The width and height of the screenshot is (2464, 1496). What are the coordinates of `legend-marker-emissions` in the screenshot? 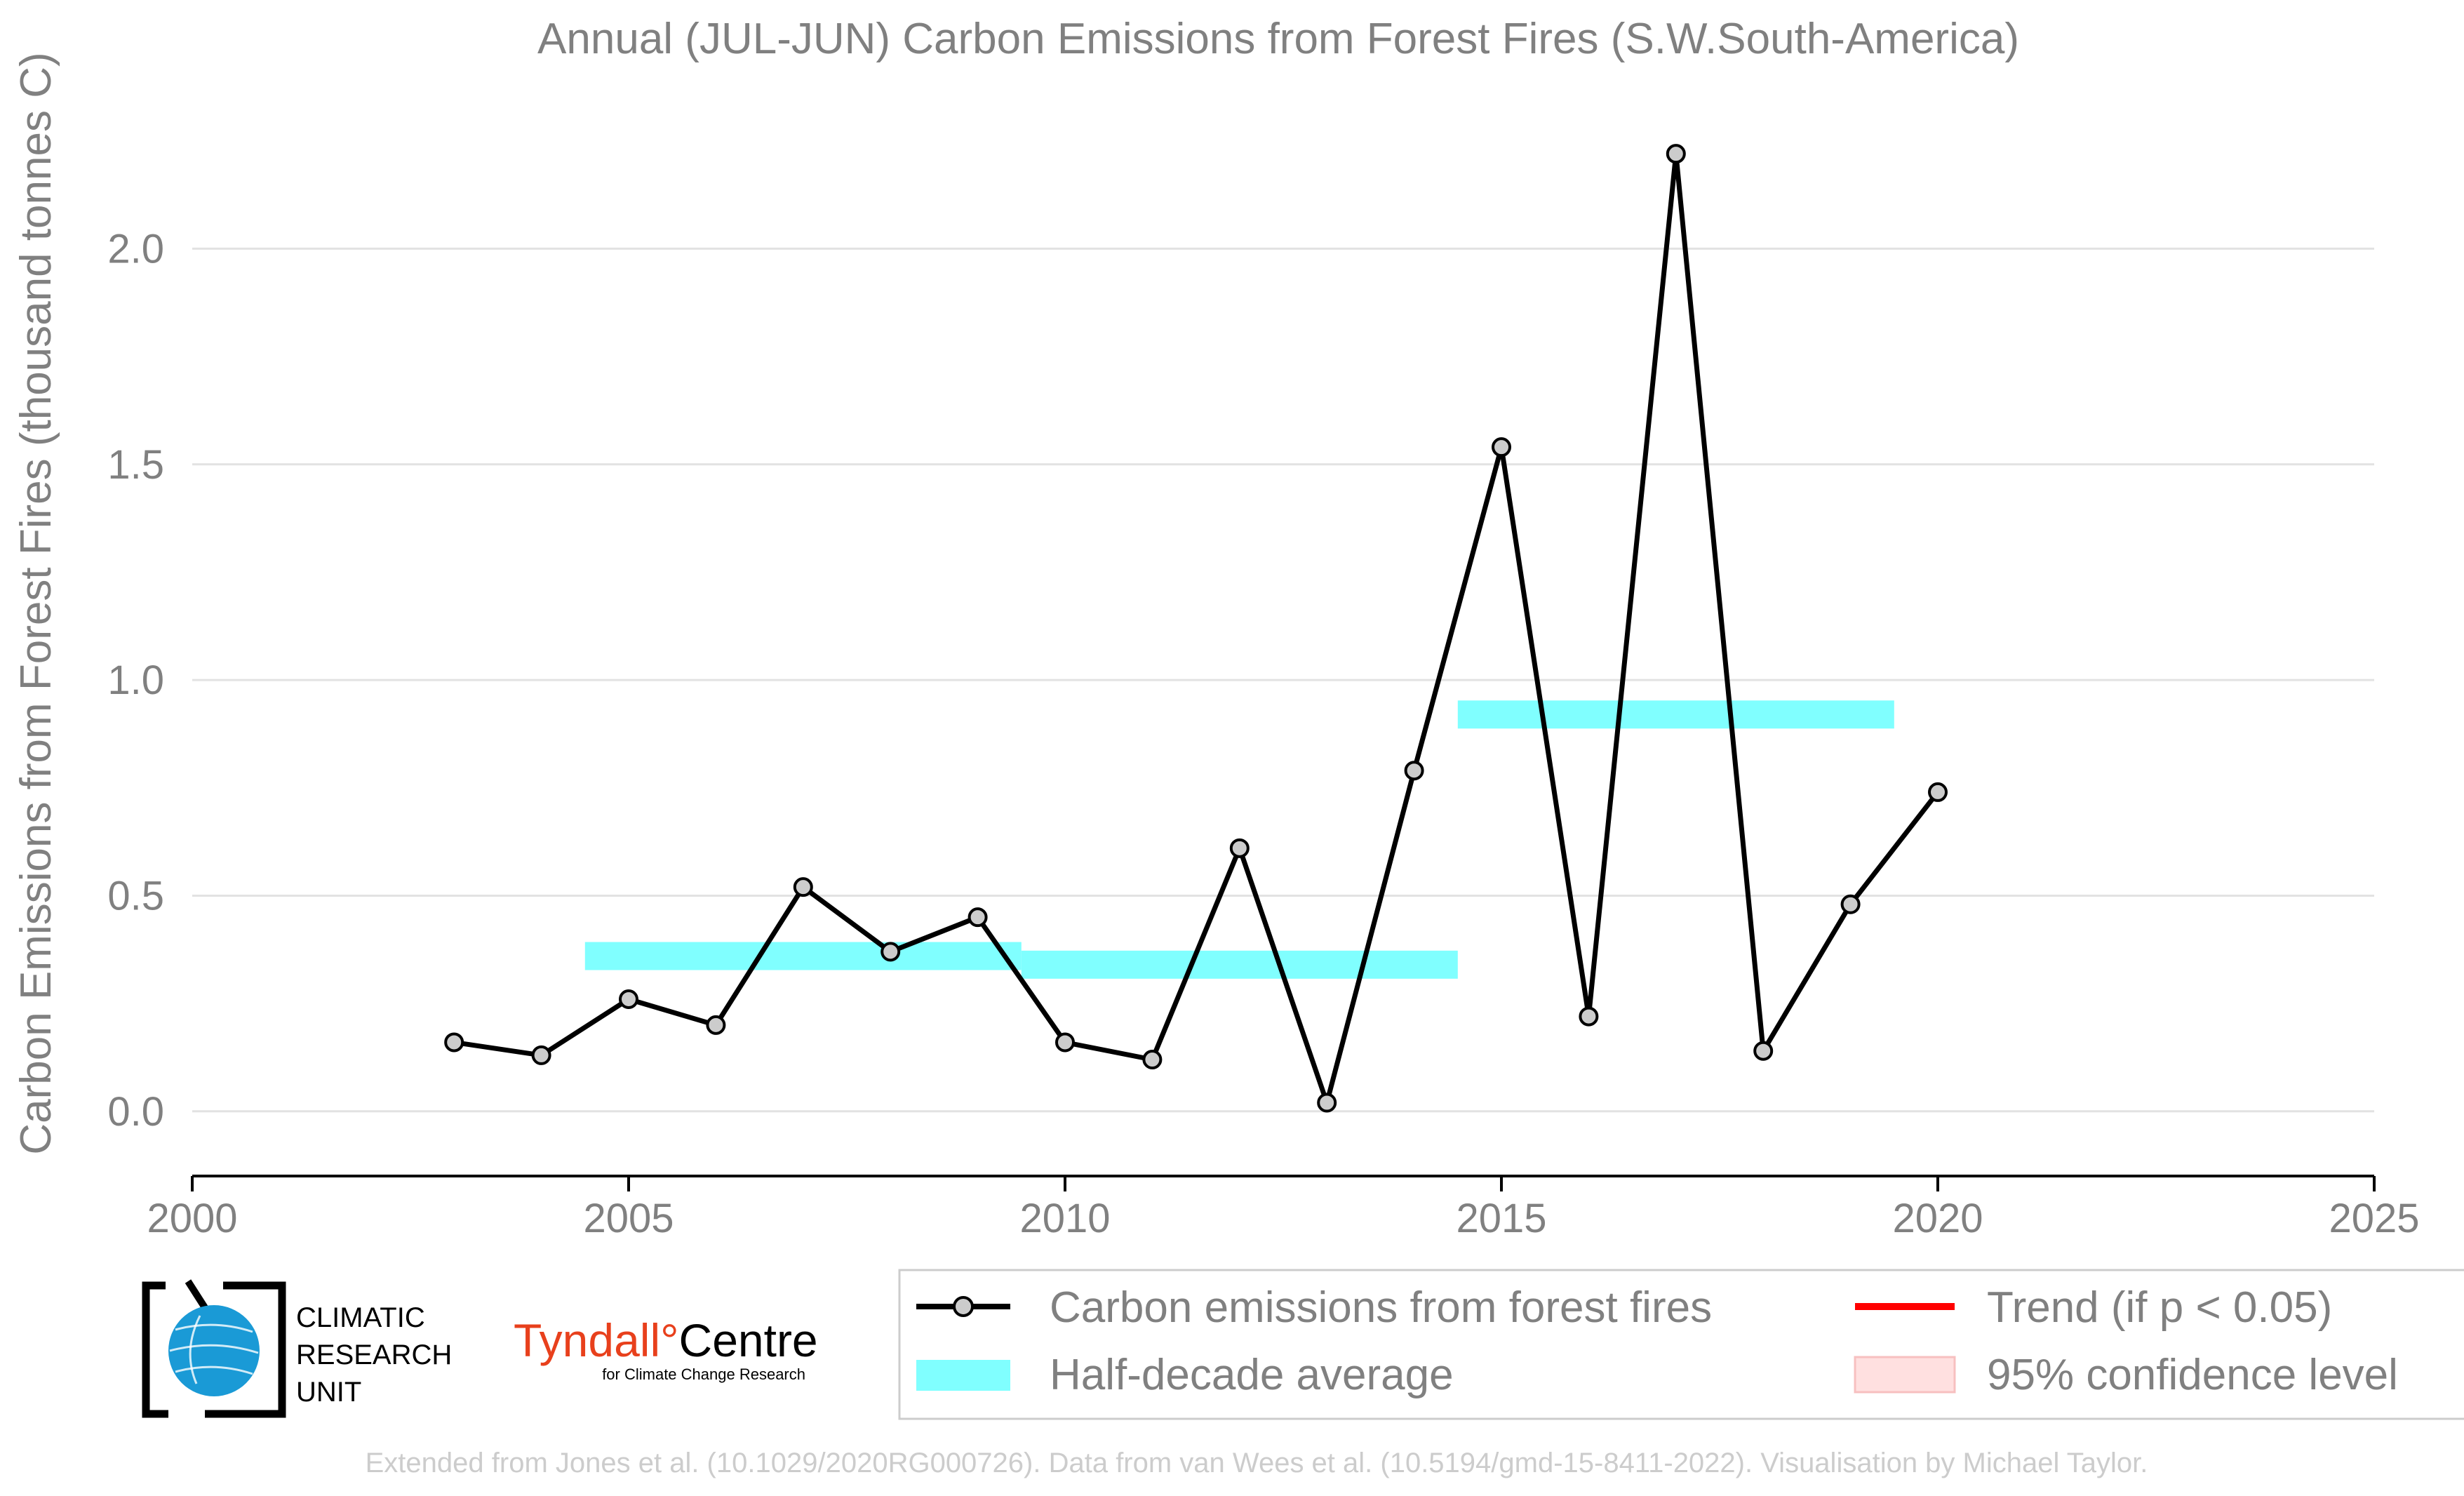 It's located at (963, 1306).